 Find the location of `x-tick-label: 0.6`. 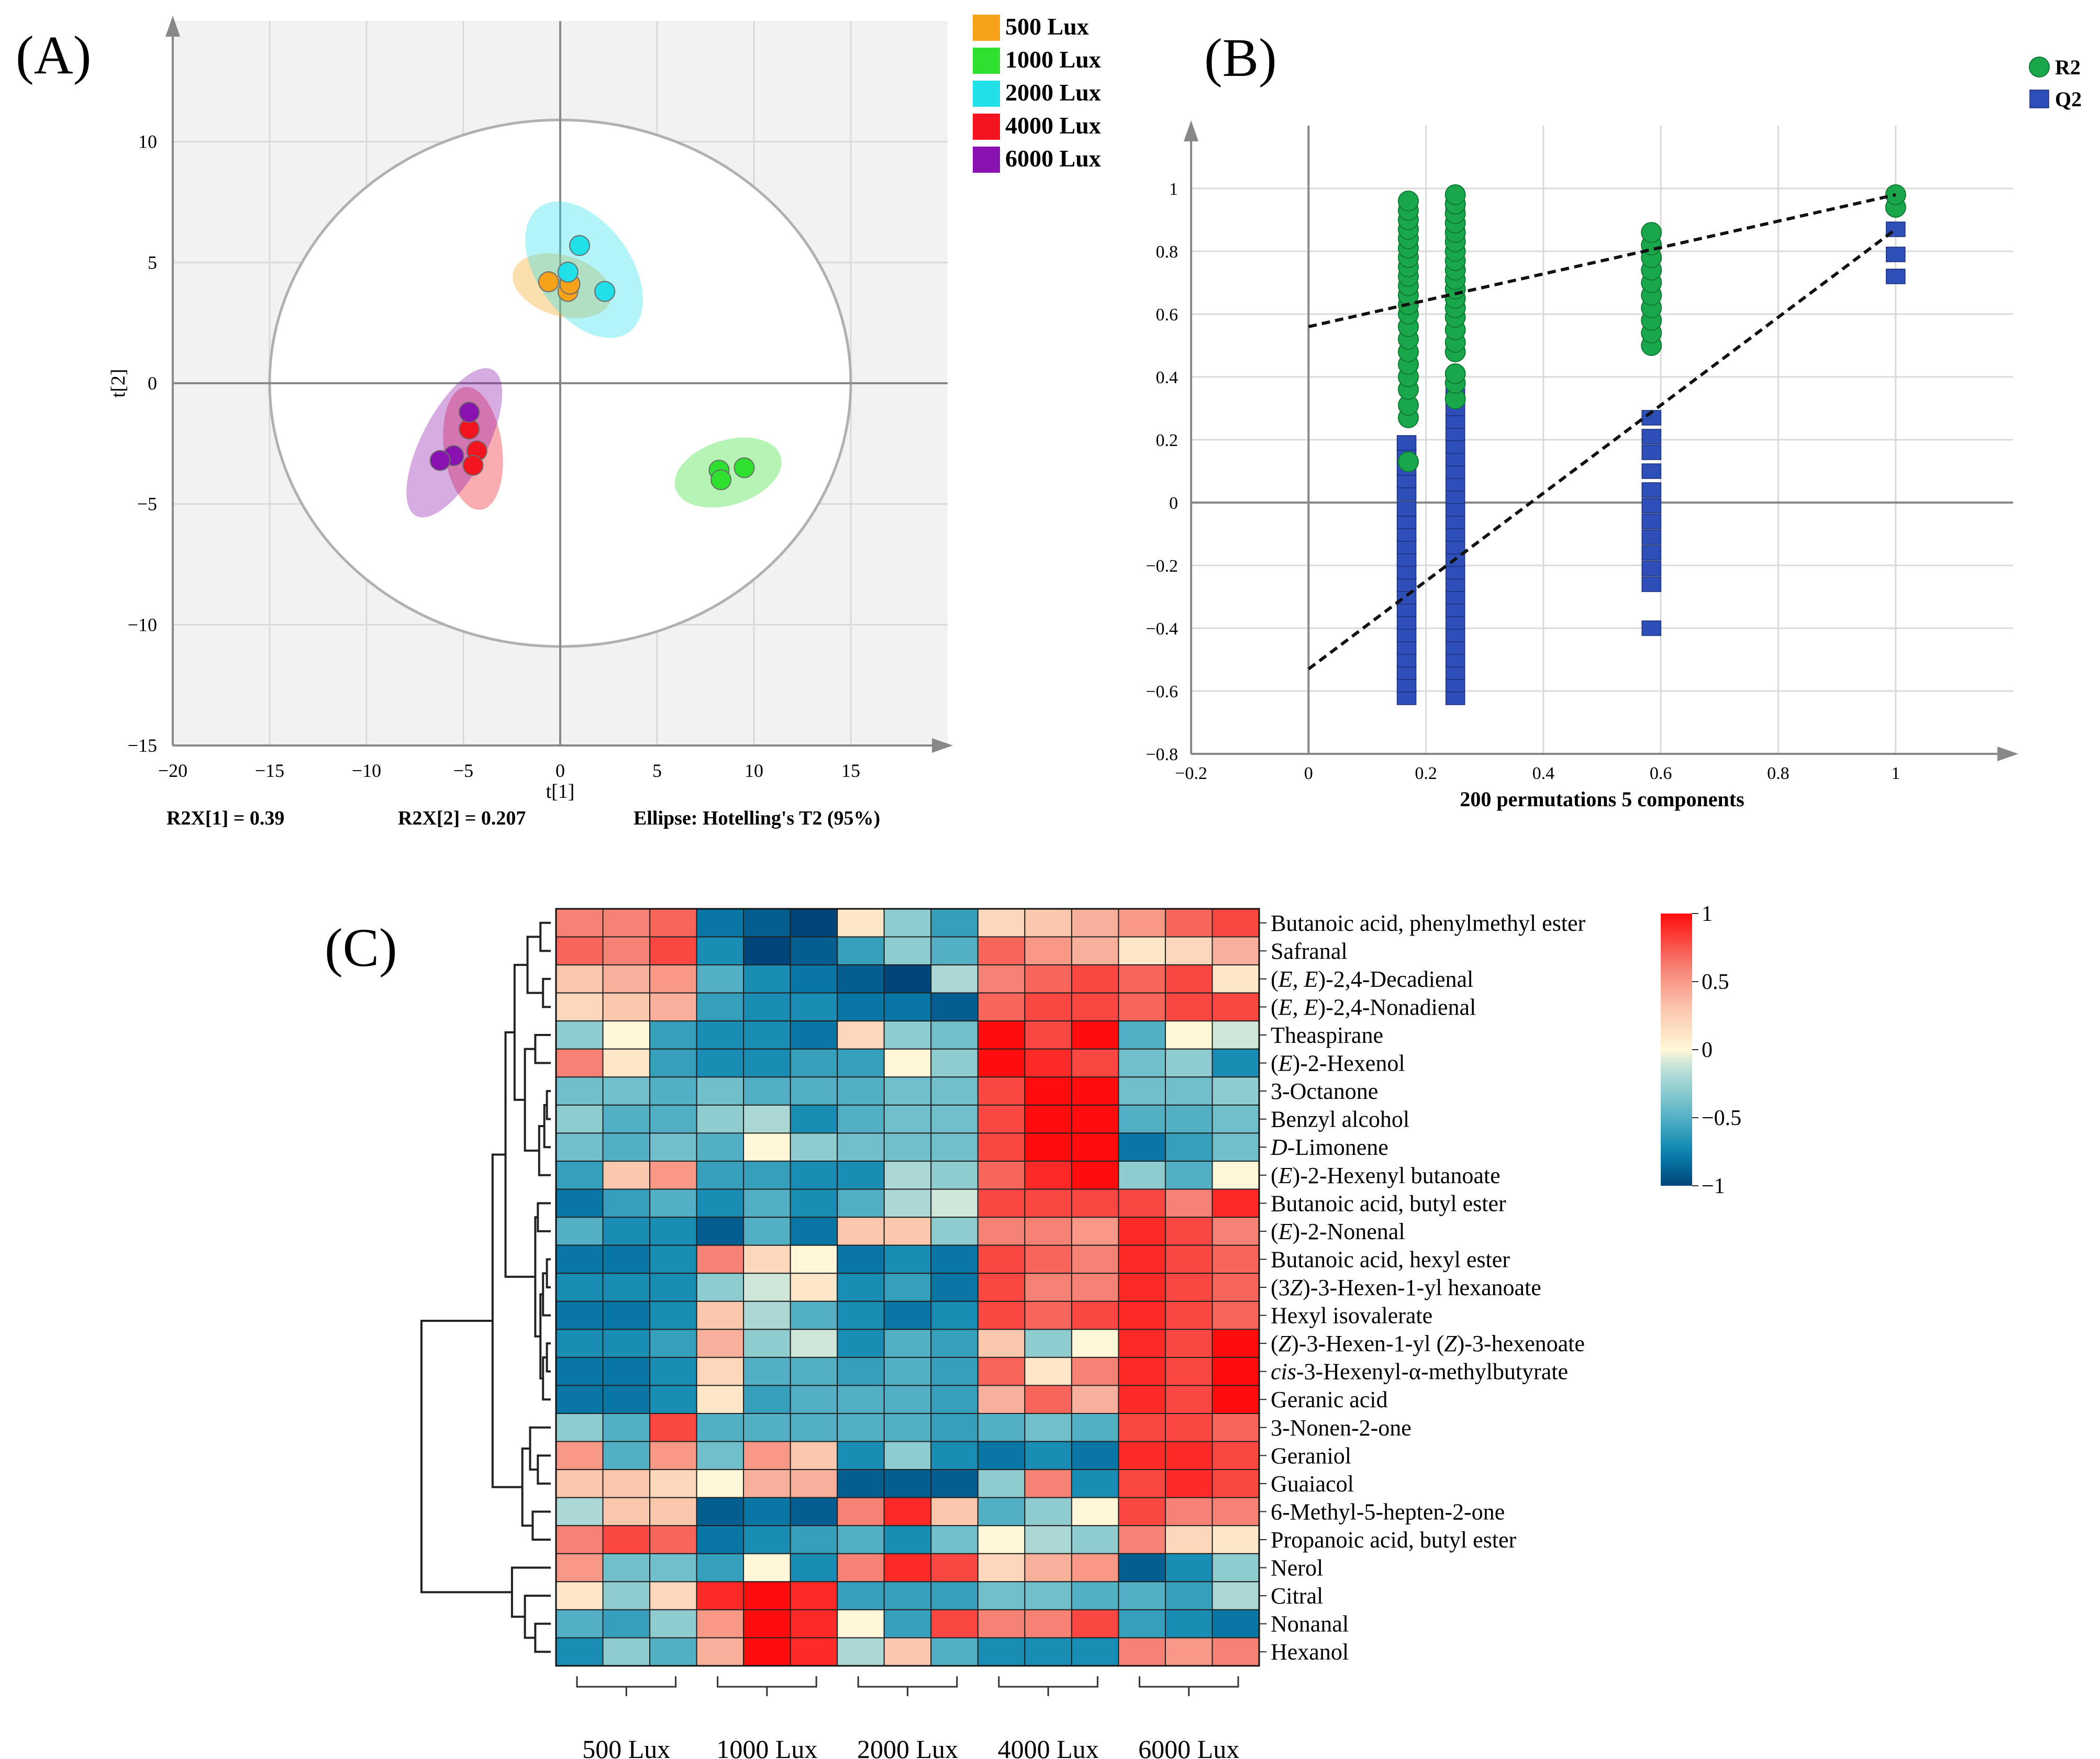

x-tick-label: 0.6 is located at coordinates (1661, 773).